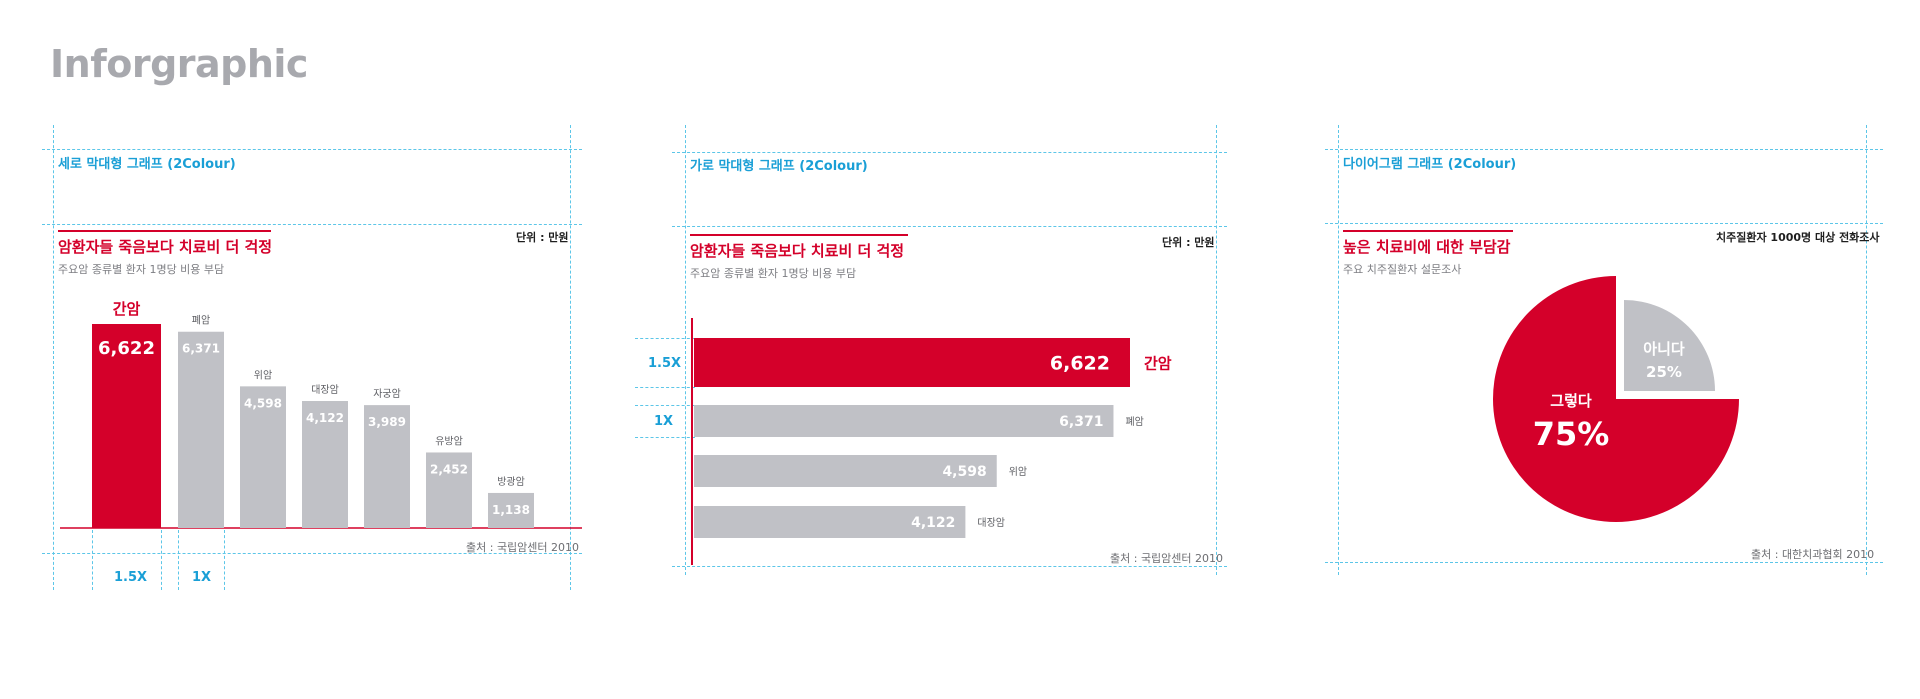 The image size is (1920, 699). Describe the element at coordinates (1427, 247) in the screenshot. I see `chart-title: 높은 치료비에 대한 부담감` at that location.